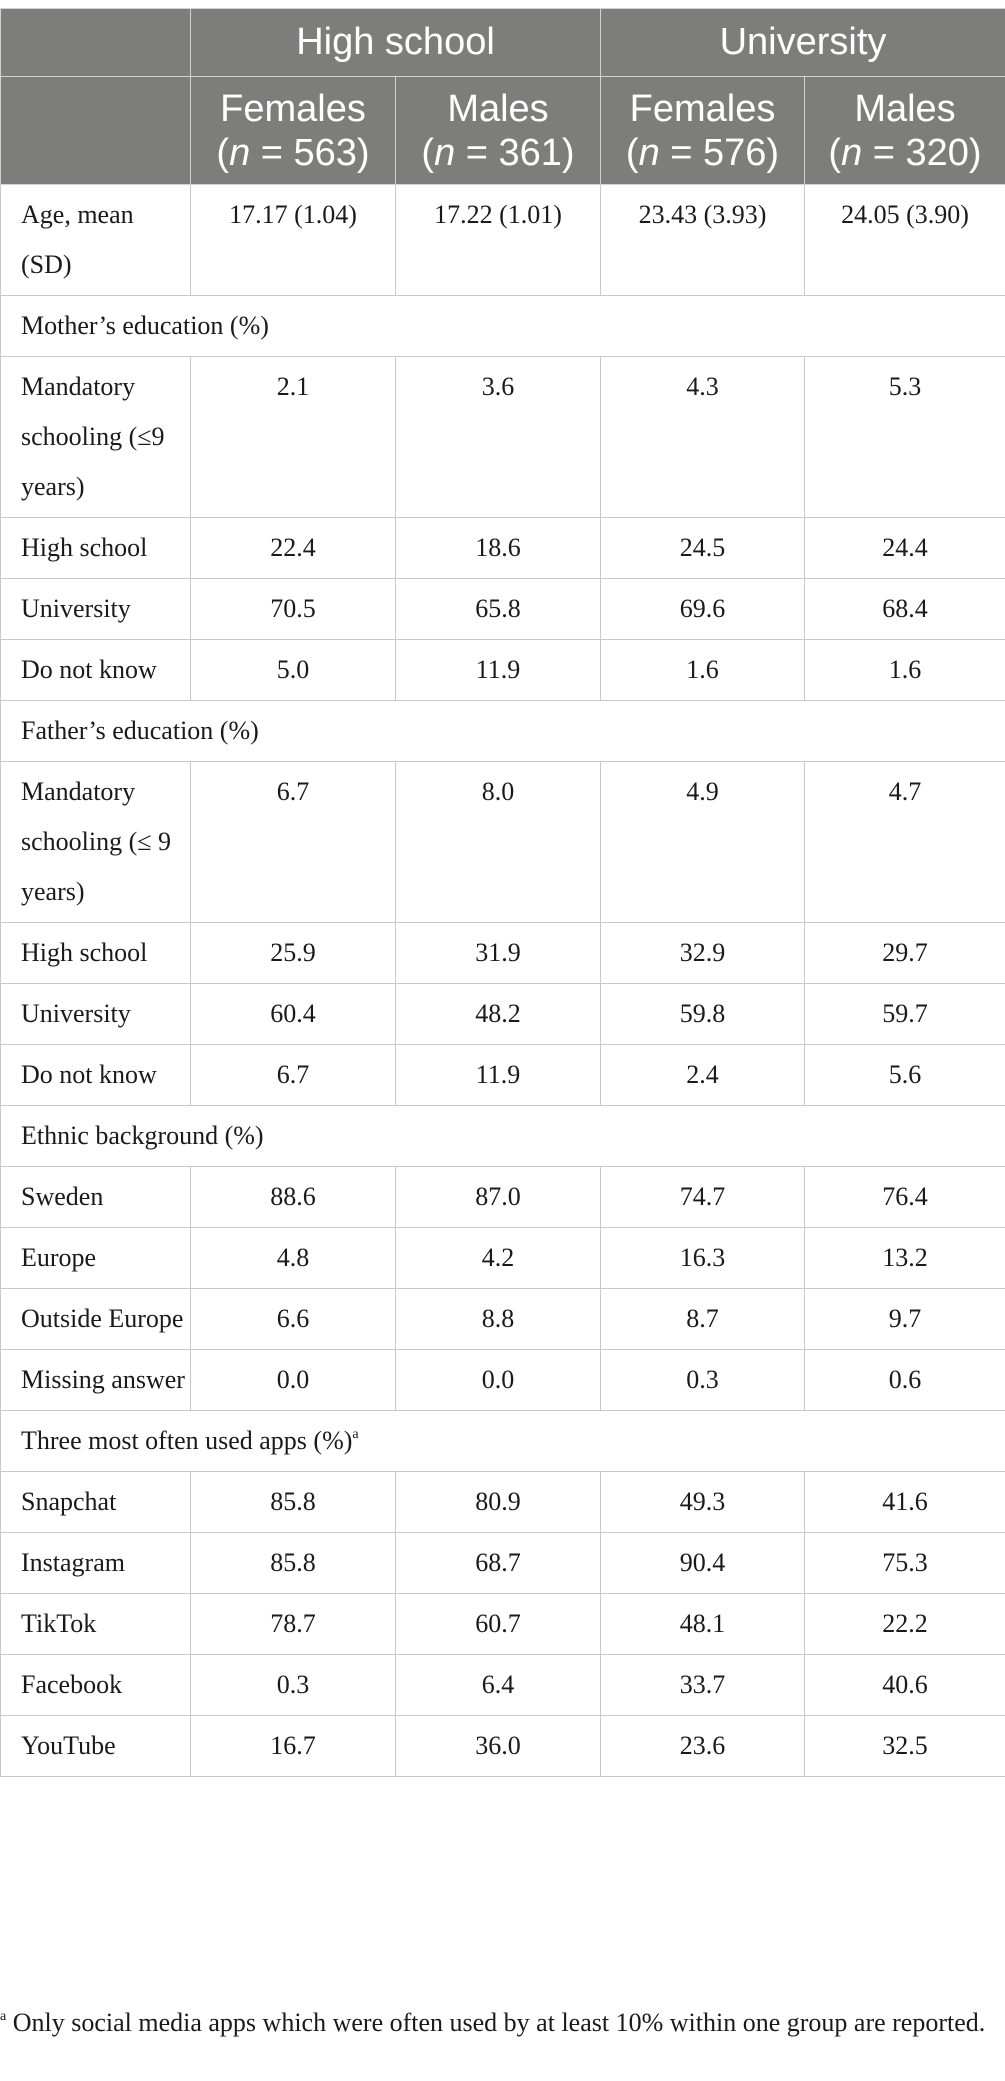 The height and width of the screenshot is (2081, 1005). What do you see at coordinates (904, 1380) in the screenshot?
I see `cell-value: 0.6` at bounding box center [904, 1380].